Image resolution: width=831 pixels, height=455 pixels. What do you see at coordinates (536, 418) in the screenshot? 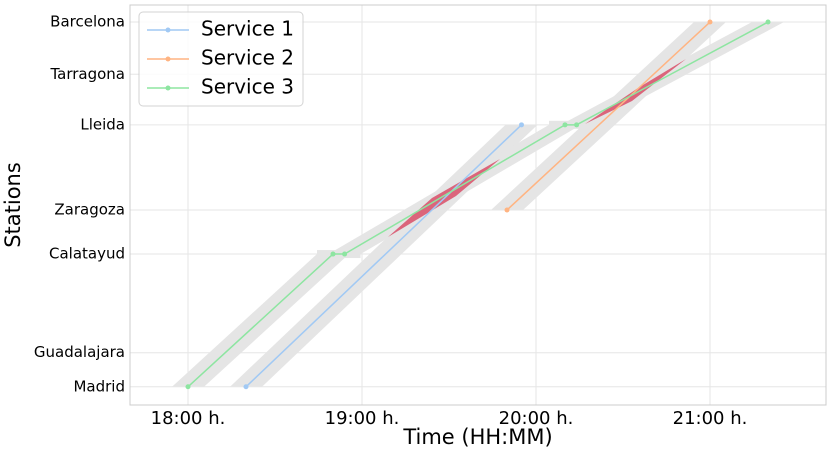
I see `x-tick-label: 20:00 h.` at bounding box center [536, 418].